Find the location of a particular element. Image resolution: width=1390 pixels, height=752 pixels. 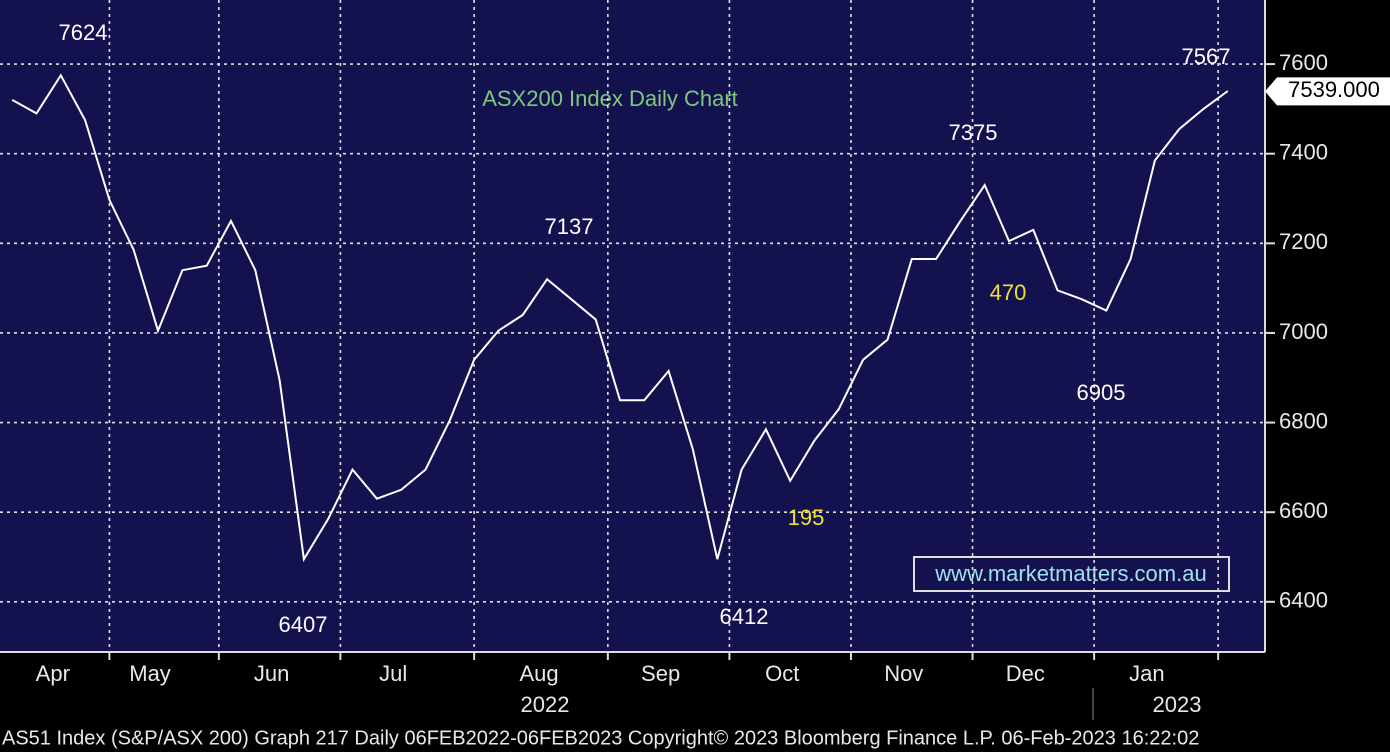

x-tick-label: Jan is located at coordinates (1146, 673).